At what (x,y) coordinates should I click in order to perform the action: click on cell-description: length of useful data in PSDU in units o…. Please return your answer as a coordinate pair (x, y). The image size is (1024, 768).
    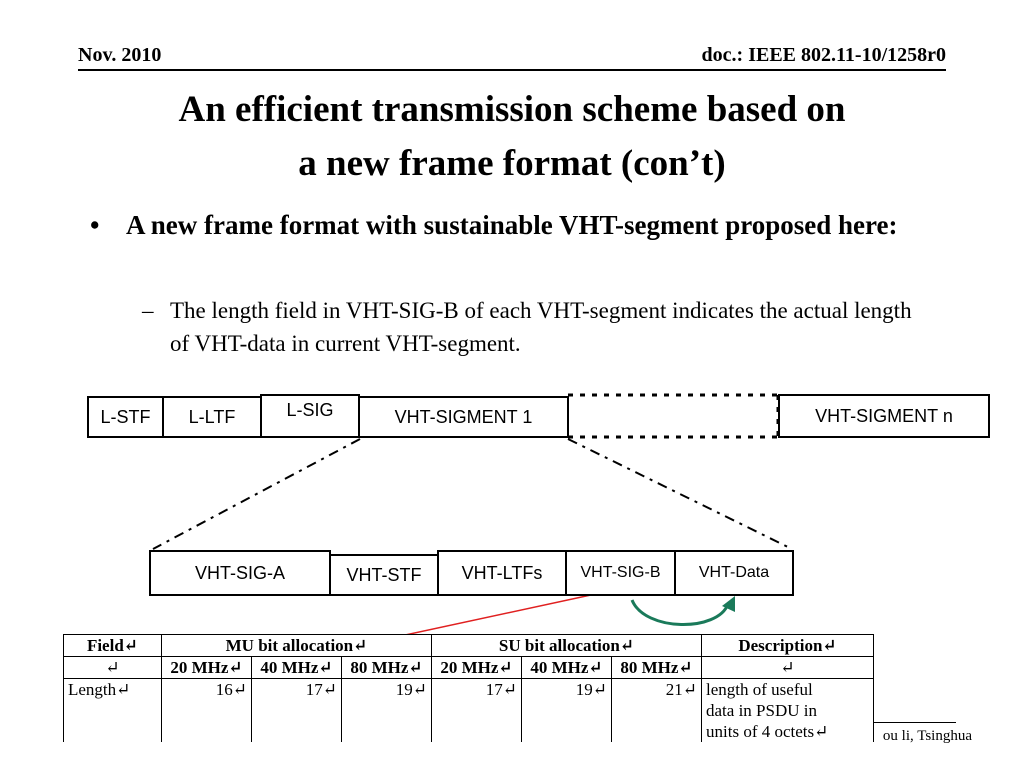
    Looking at the image, I should click on (788, 710).